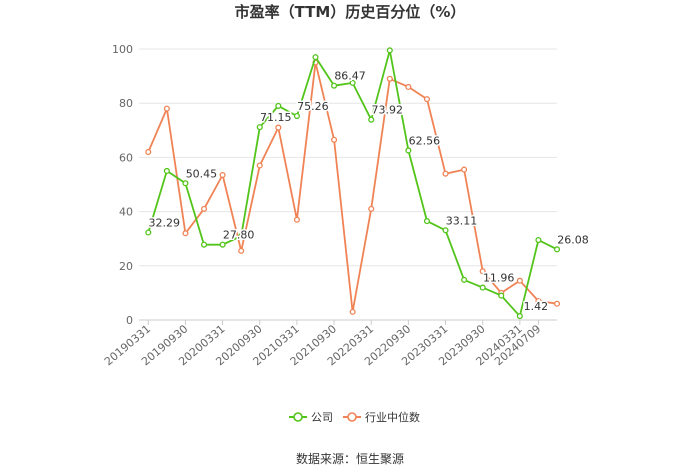 The height and width of the screenshot is (474, 700). Describe the element at coordinates (276, 117) in the screenshot. I see `data-label: 71.15` at that location.